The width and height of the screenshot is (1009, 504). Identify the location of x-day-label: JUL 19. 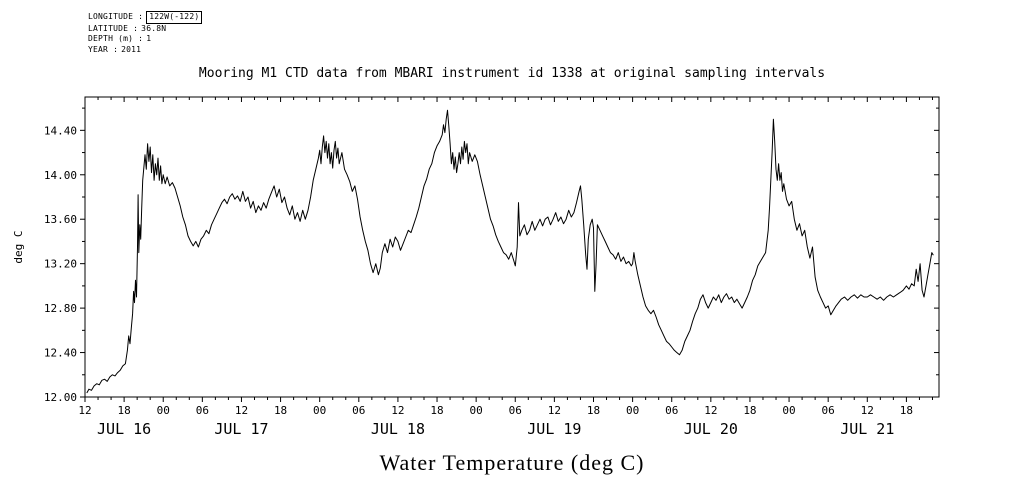
(554, 429).